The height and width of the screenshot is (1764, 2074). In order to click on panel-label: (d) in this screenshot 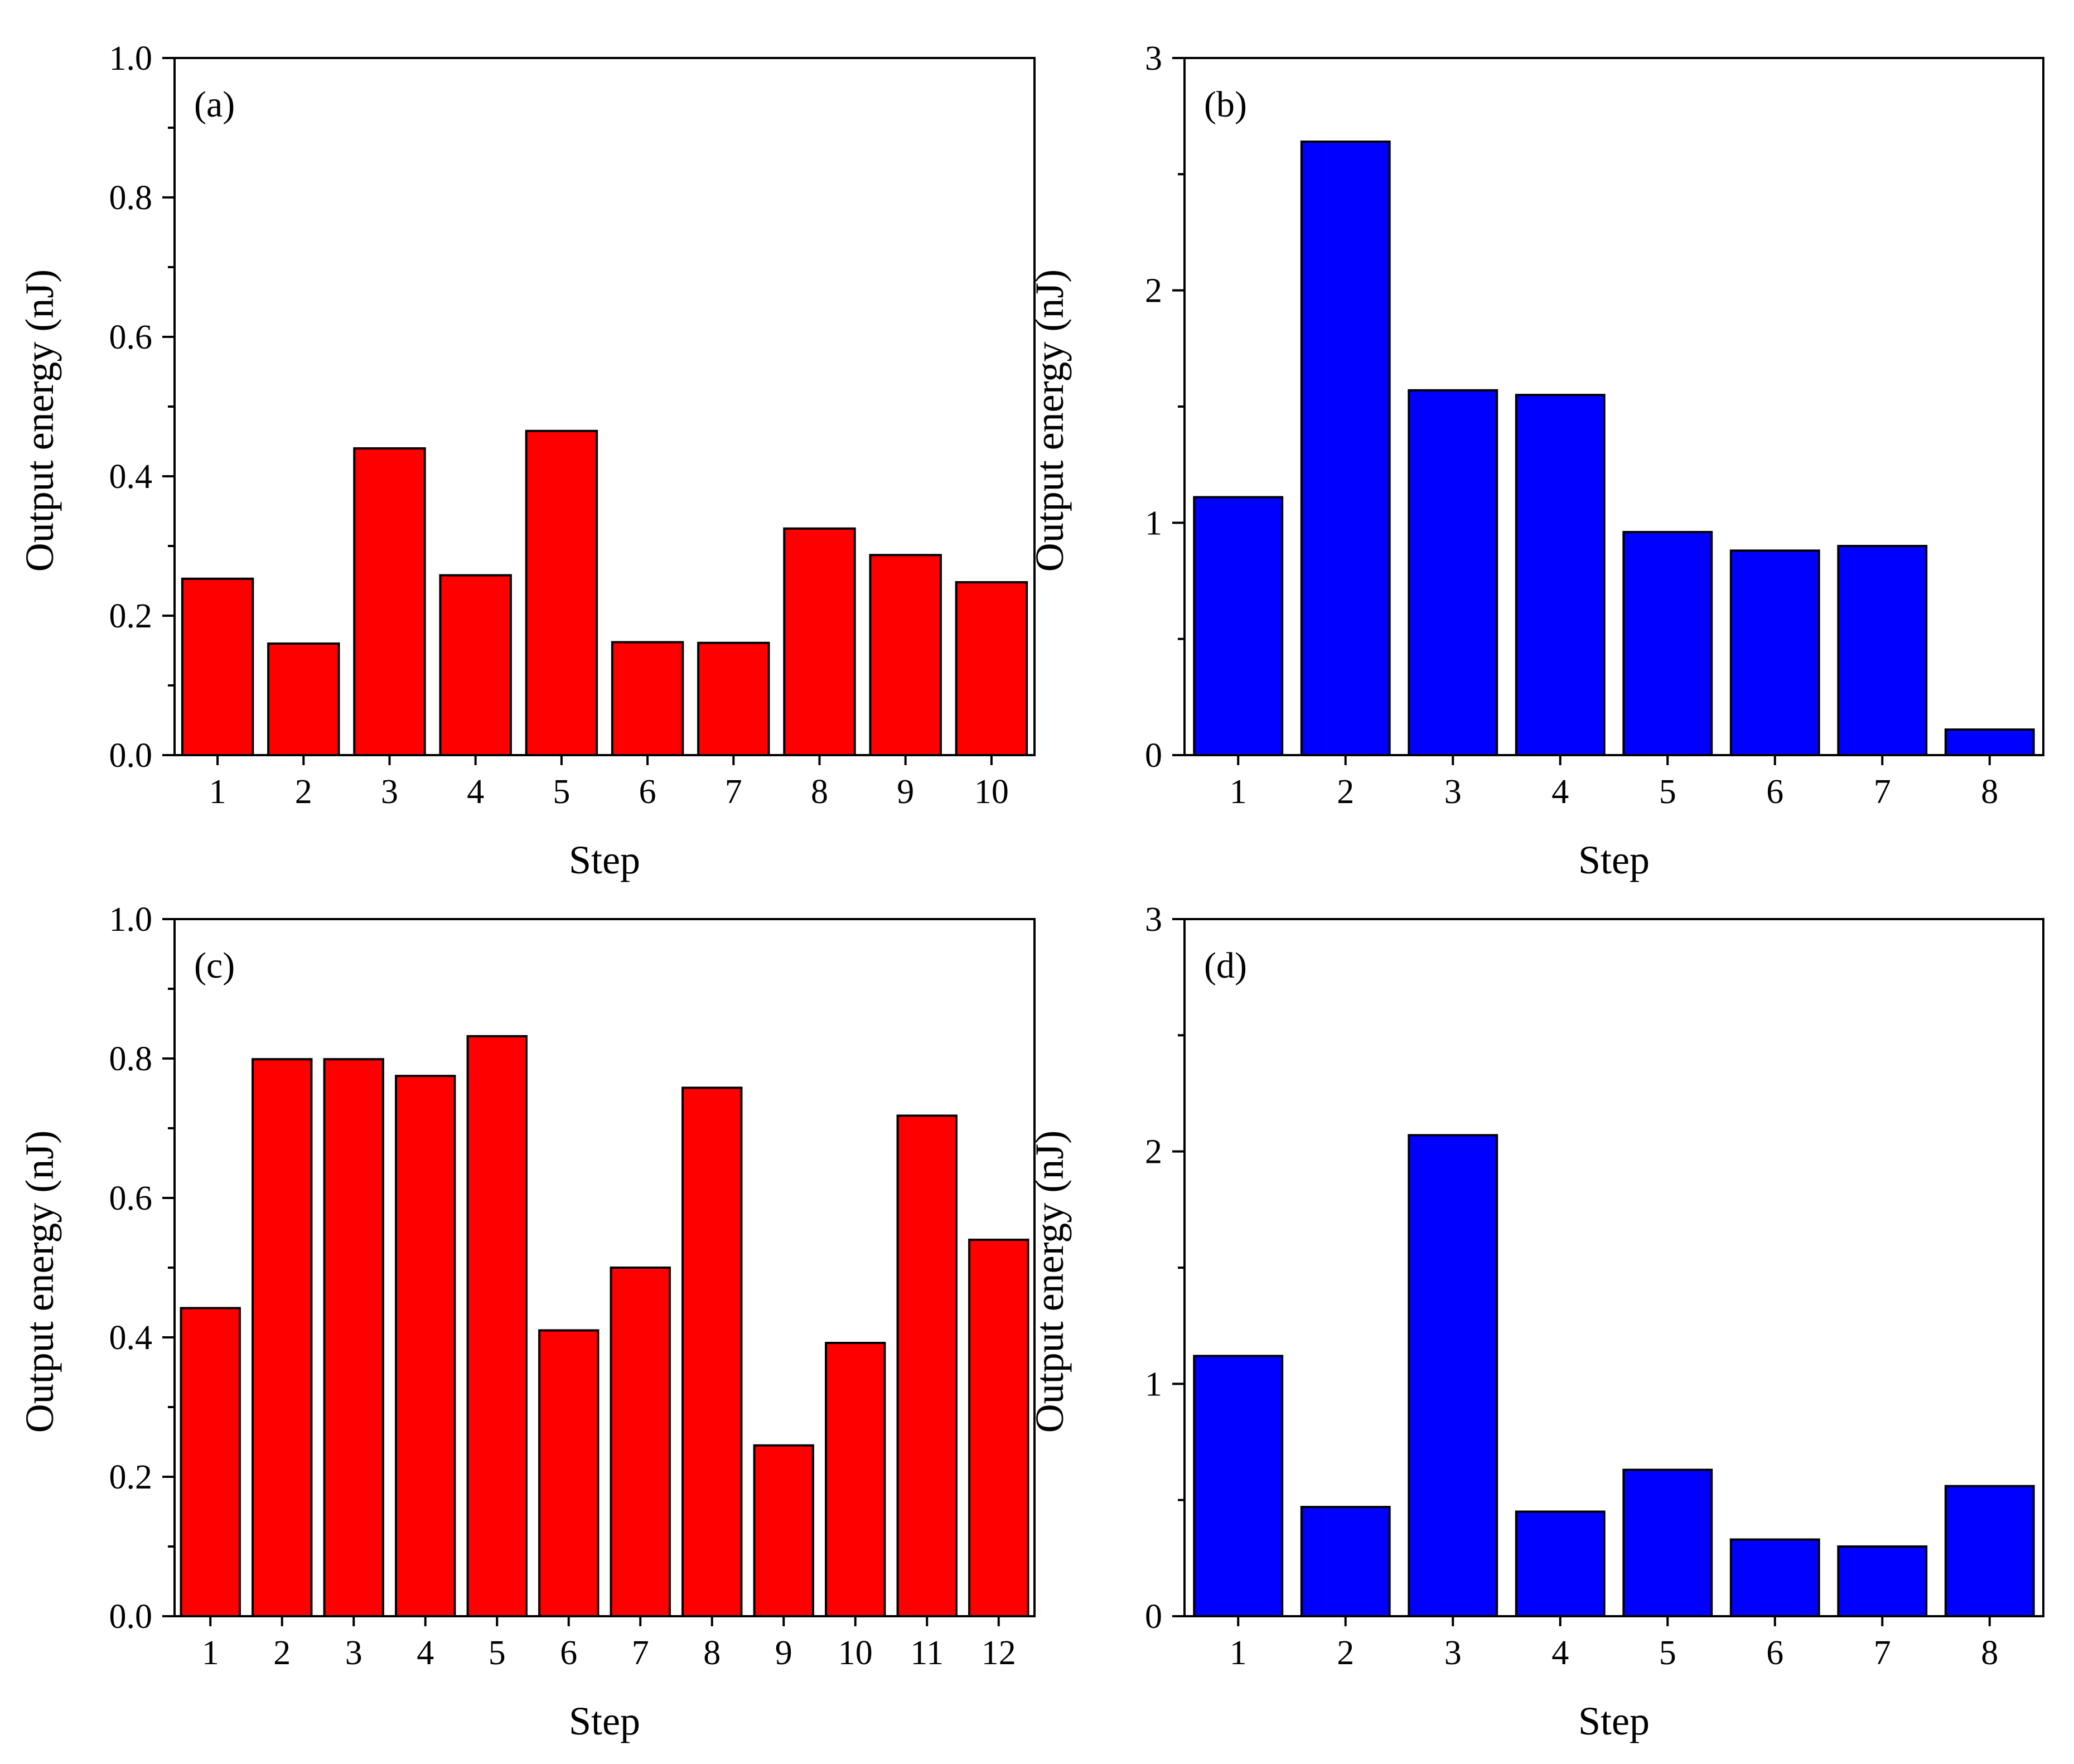, I will do `click(1226, 966)`.